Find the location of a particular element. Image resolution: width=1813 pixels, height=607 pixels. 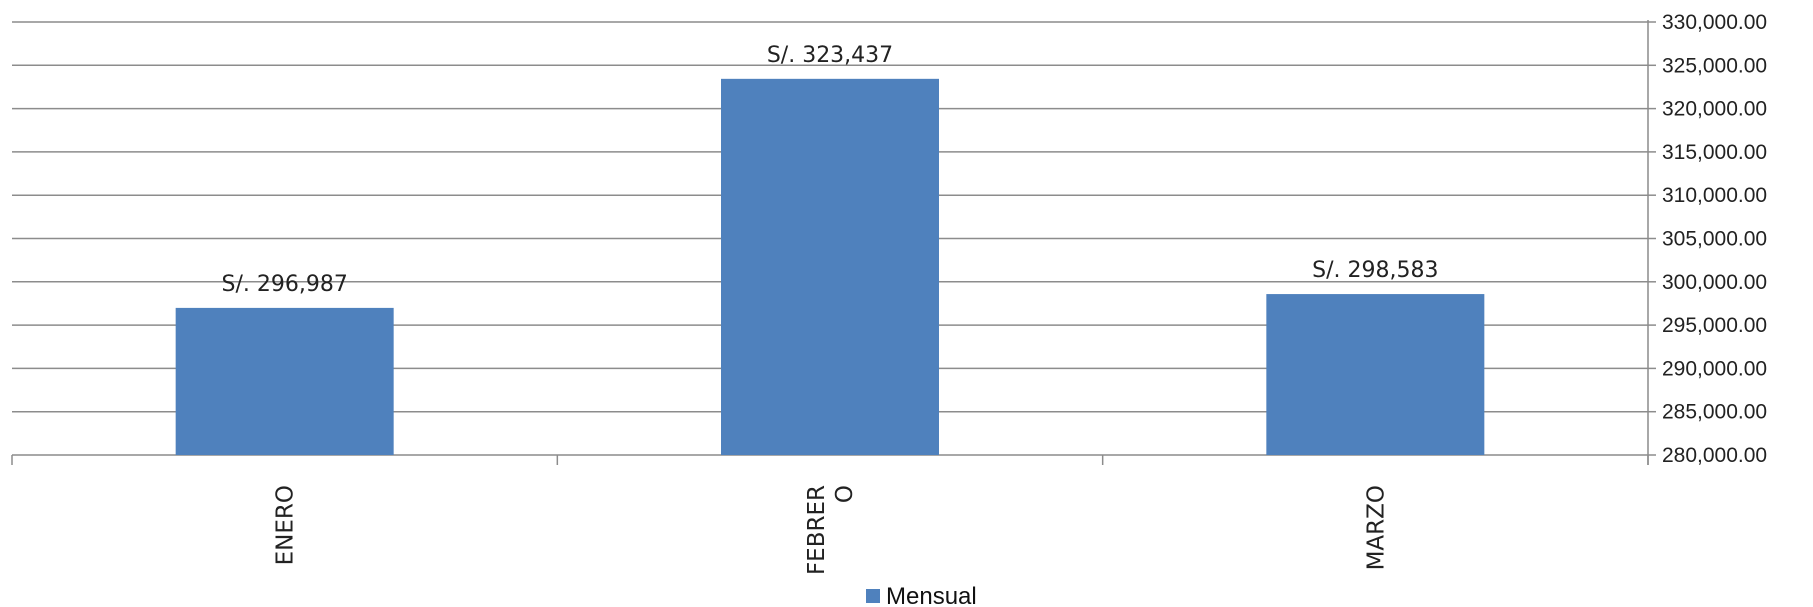

bar-febrero is located at coordinates (830, 267).